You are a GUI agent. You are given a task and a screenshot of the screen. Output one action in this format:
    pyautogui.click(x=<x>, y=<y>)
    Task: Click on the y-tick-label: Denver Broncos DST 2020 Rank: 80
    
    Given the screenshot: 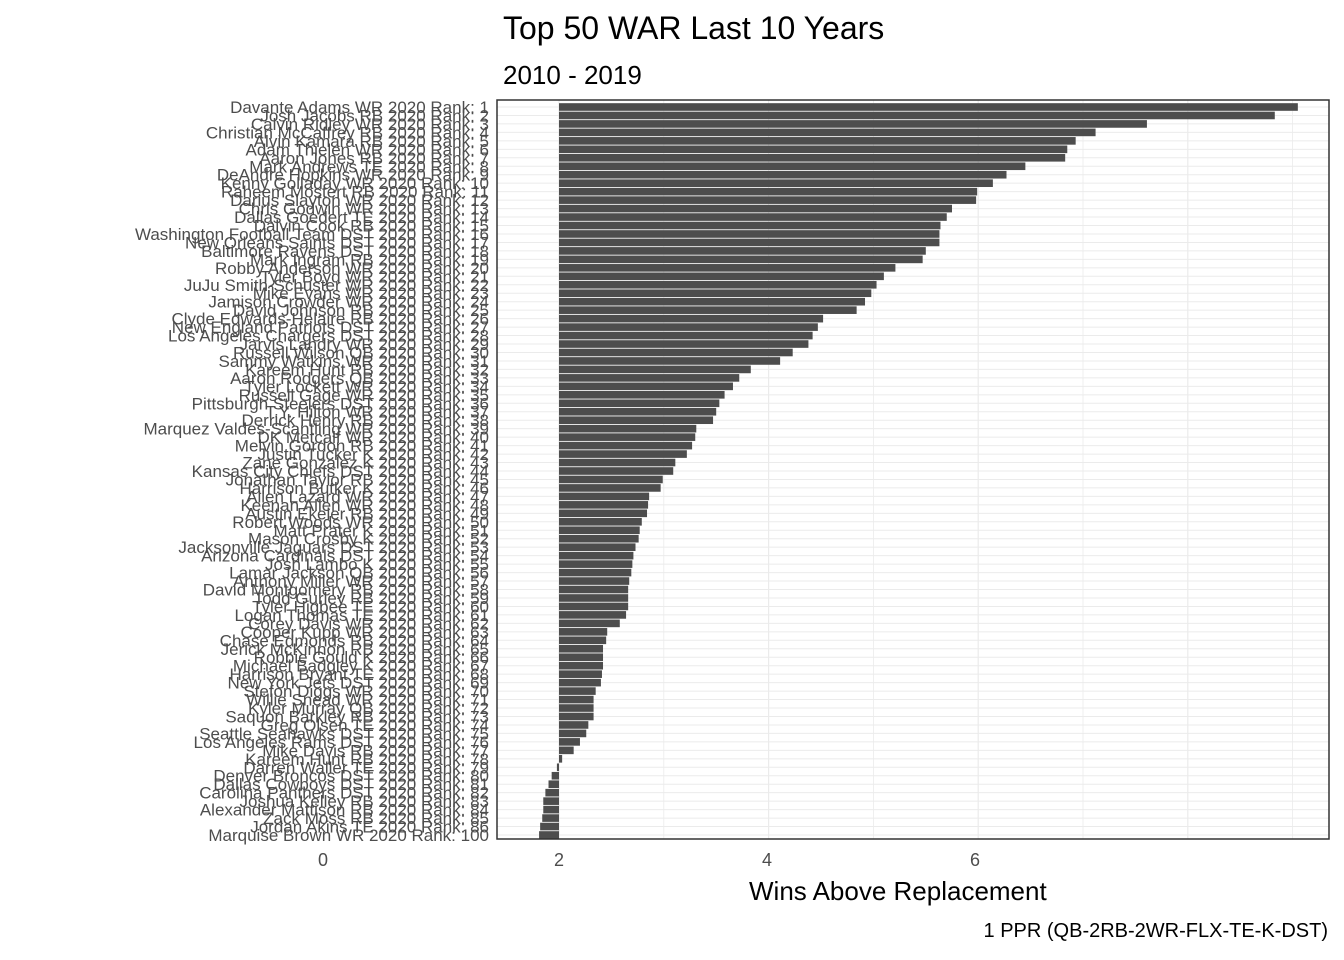 What is the action you would take?
    pyautogui.click(x=351, y=776)
    